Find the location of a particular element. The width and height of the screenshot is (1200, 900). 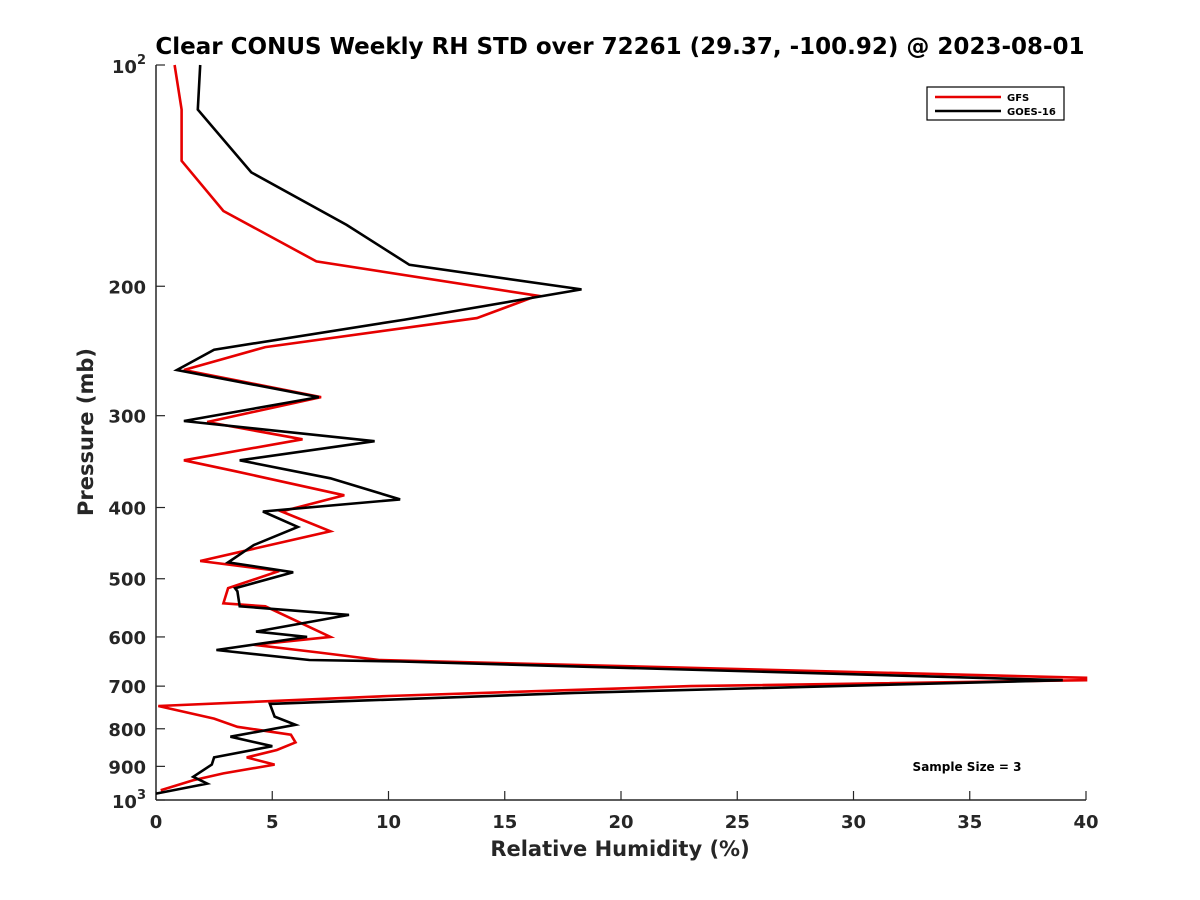

y-tick-label: 10³ is located at coordinates (129, 800).